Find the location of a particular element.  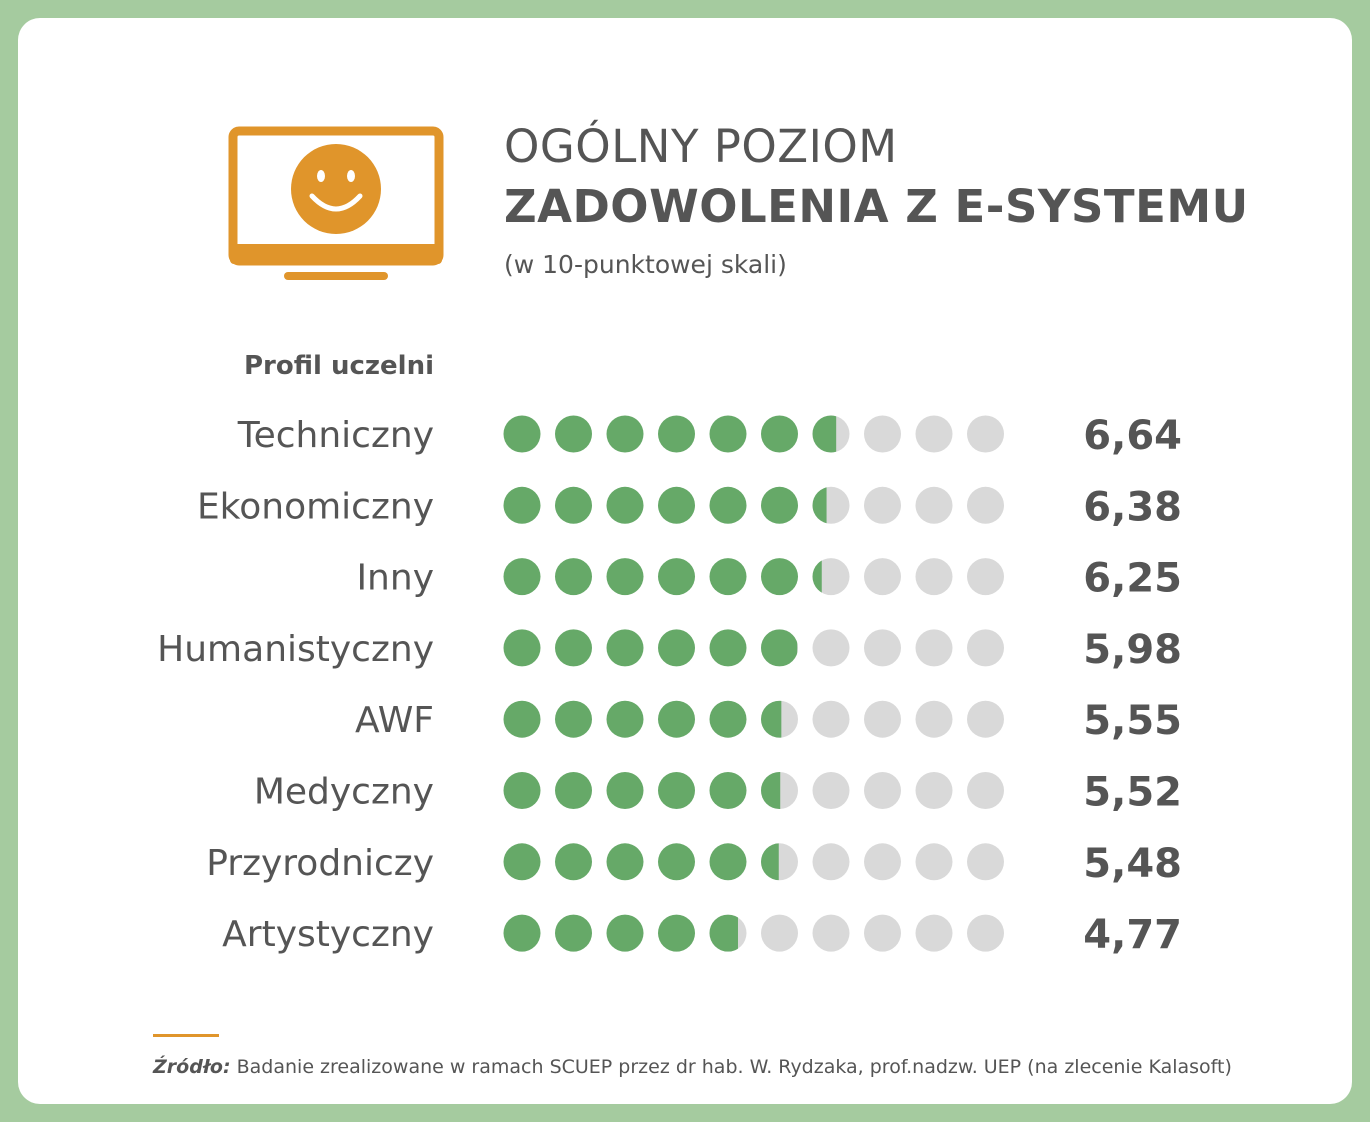

chart-row: Inny 6,25 is located at coordinates (769, 579).